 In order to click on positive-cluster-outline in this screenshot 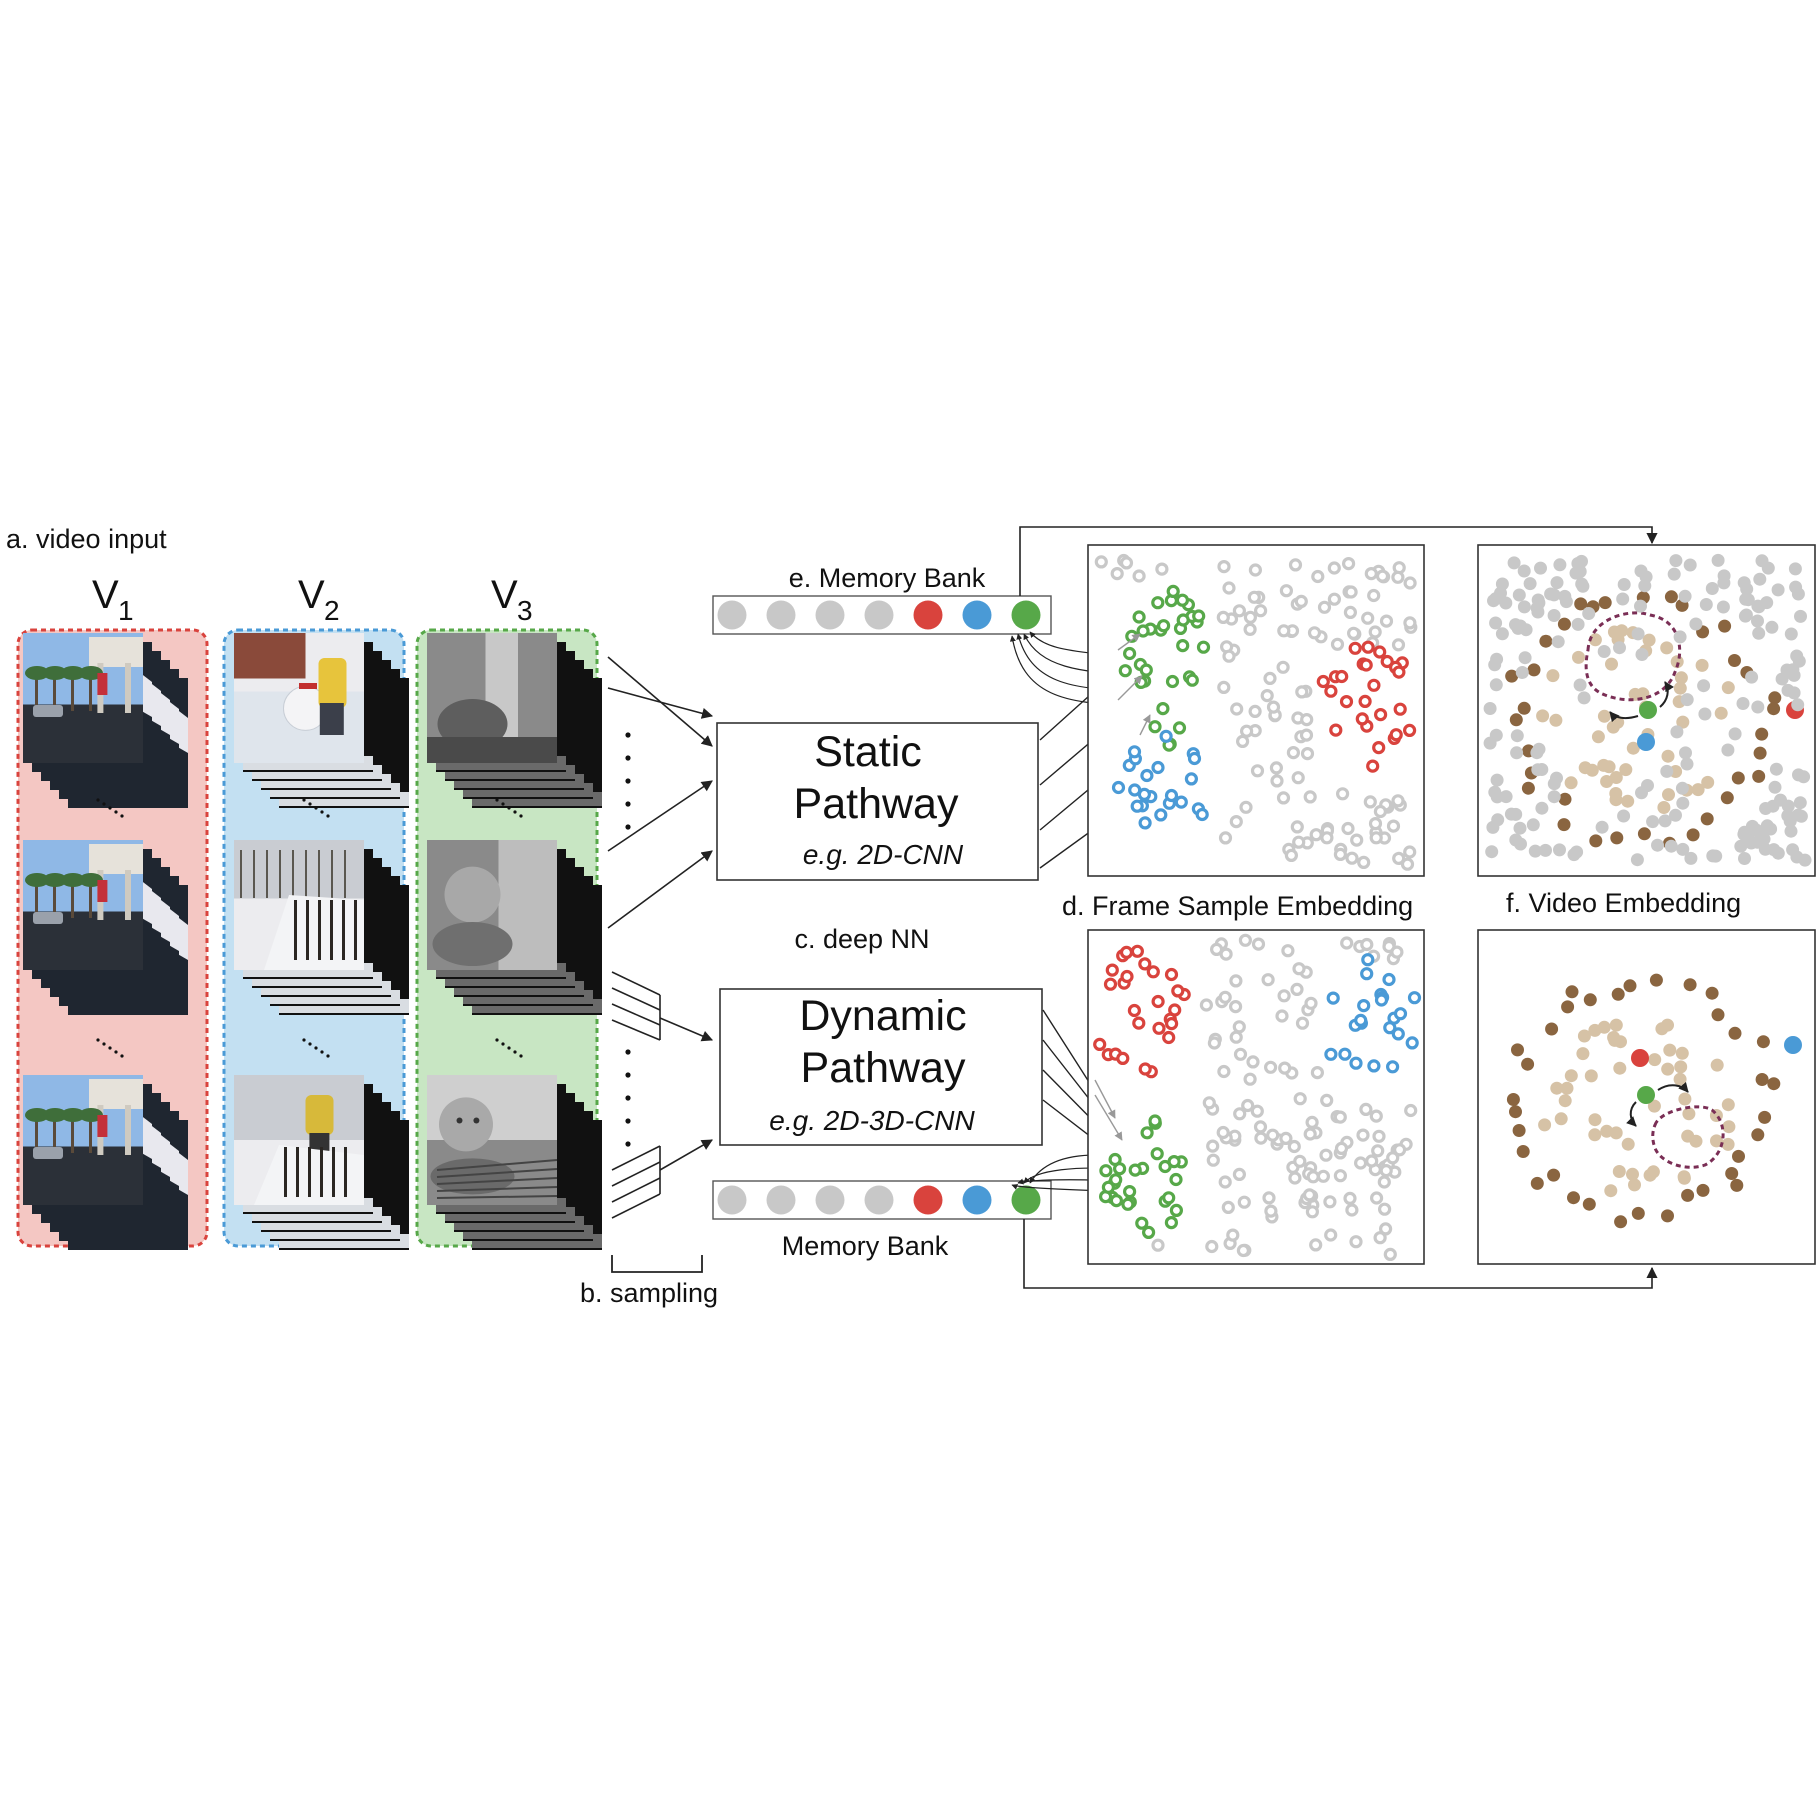, I will do `click(1688, 1137)`.